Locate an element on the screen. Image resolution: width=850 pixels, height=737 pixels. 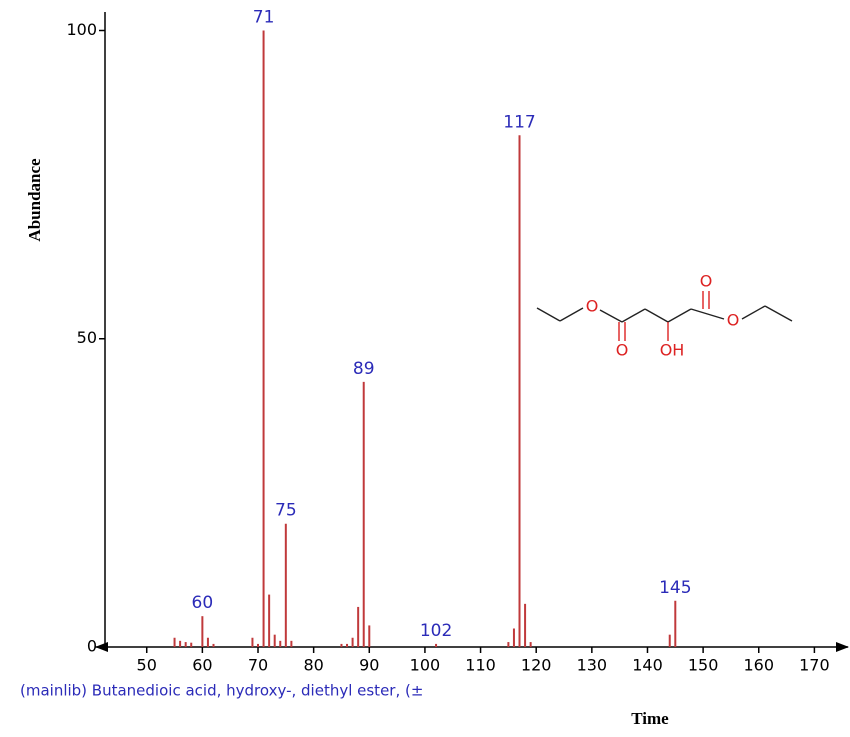
x-tick-label: 150 is located at coordinates (703, 665).